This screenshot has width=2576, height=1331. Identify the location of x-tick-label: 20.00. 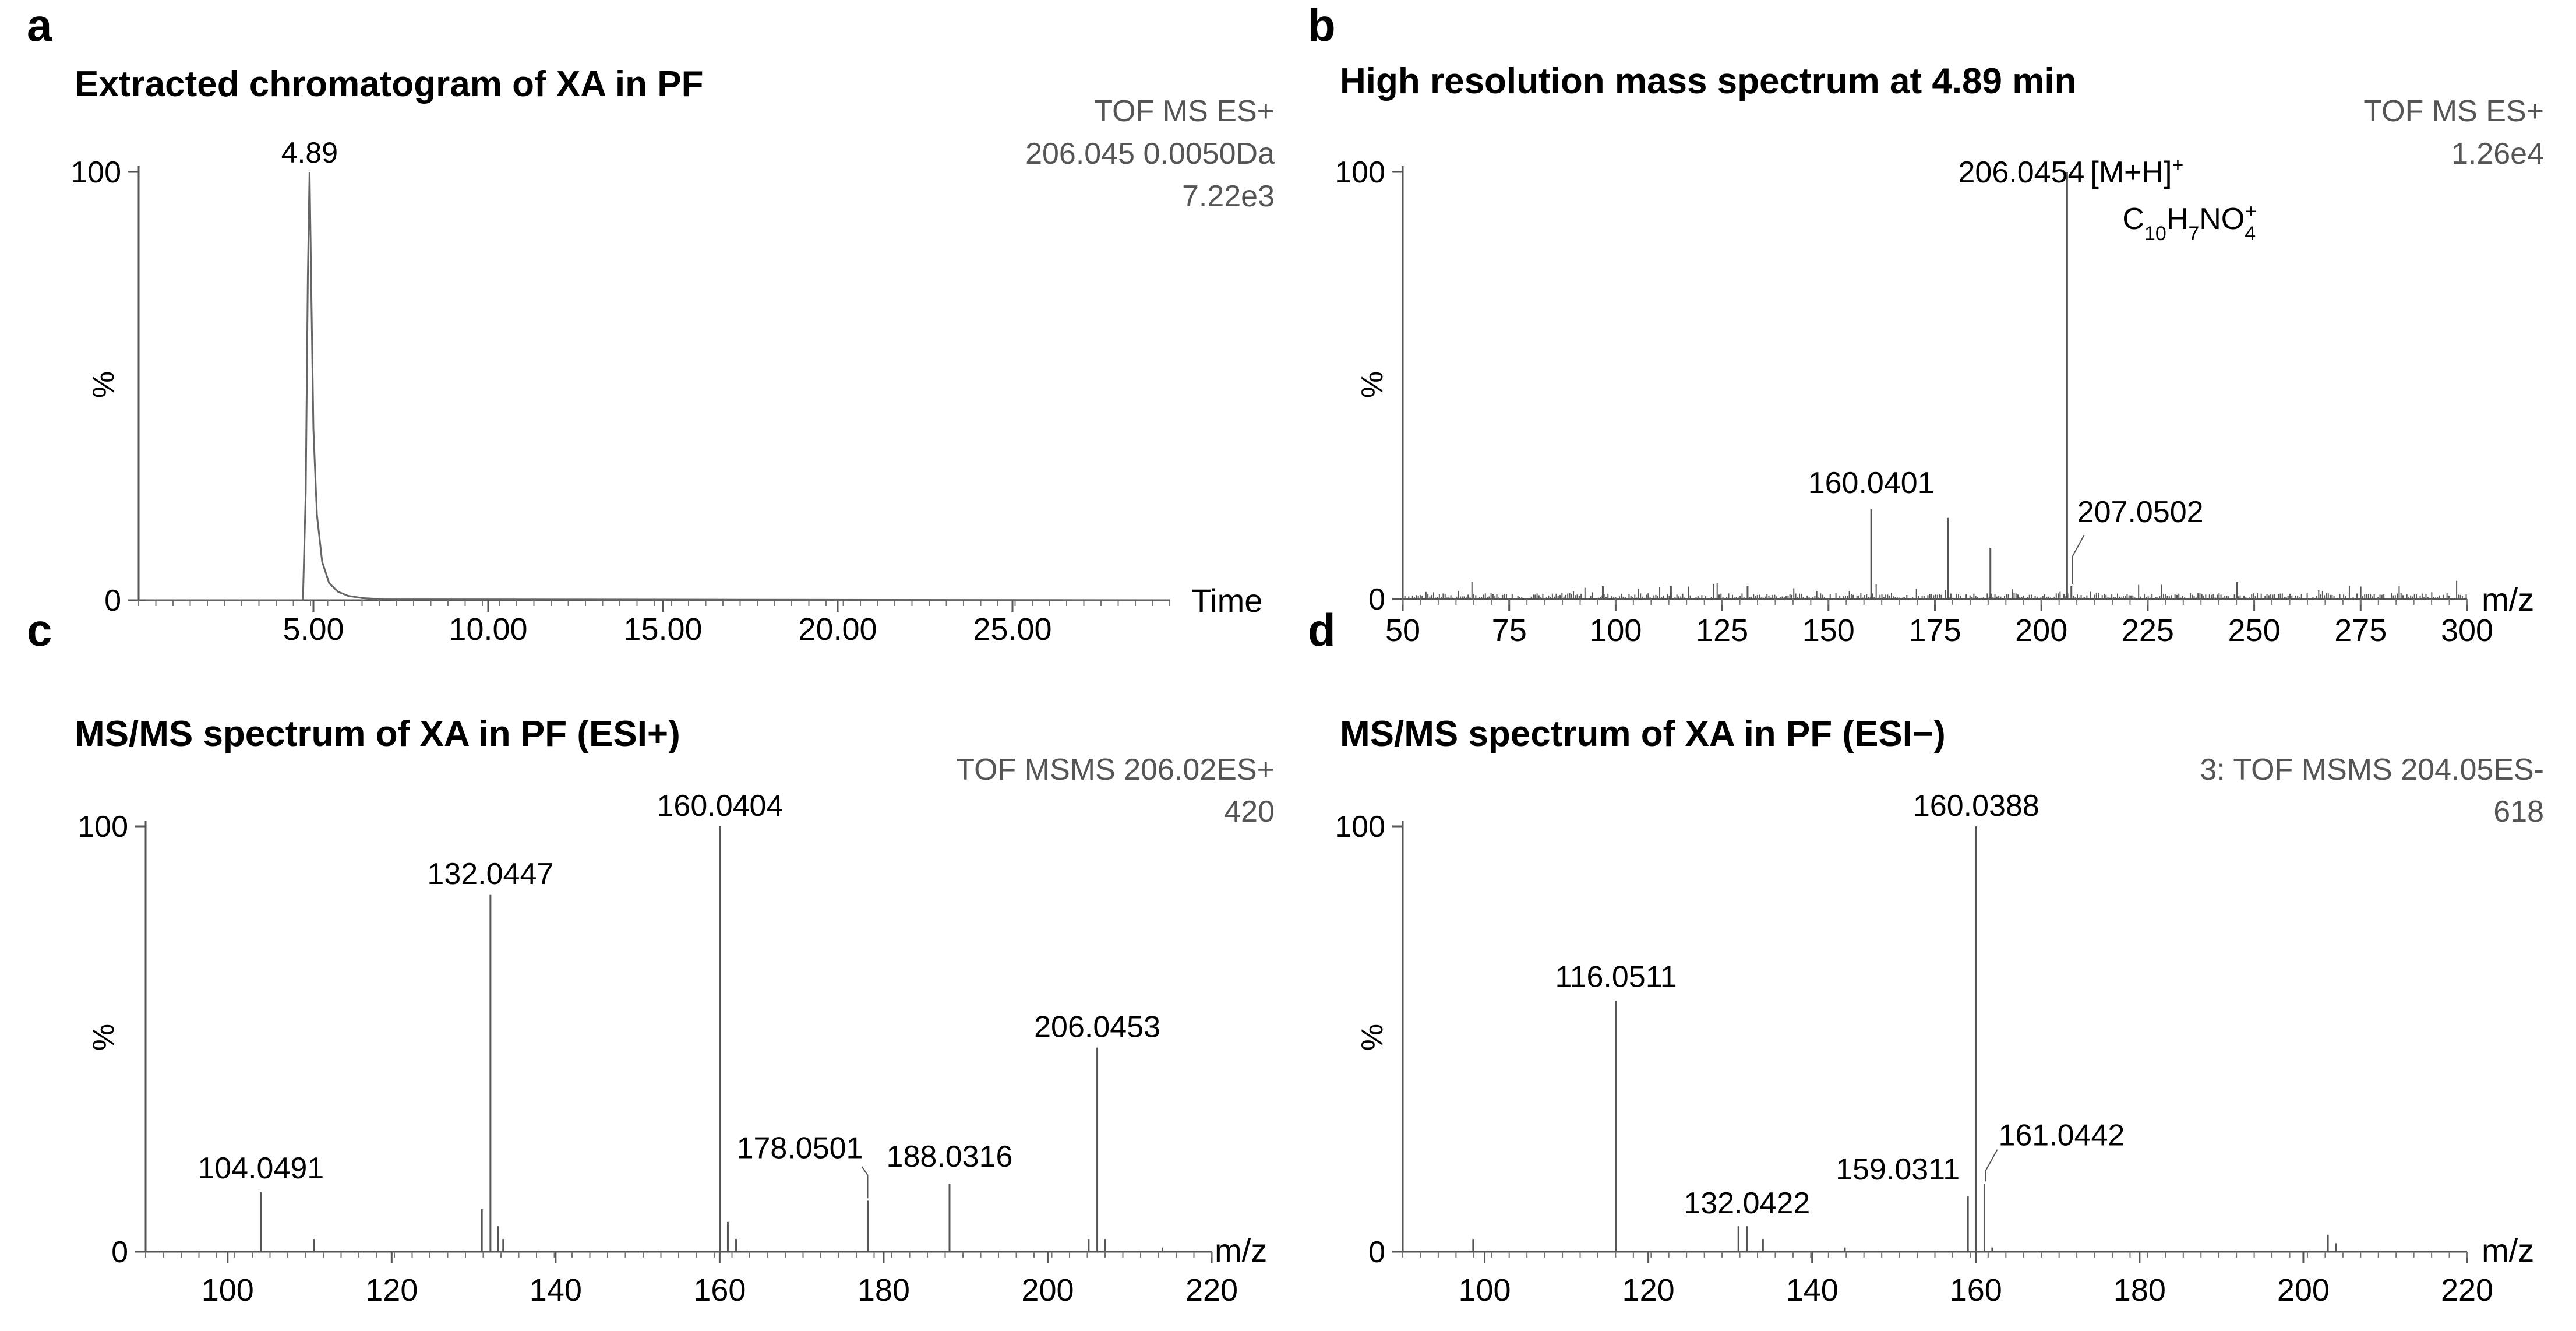
(838, 629).